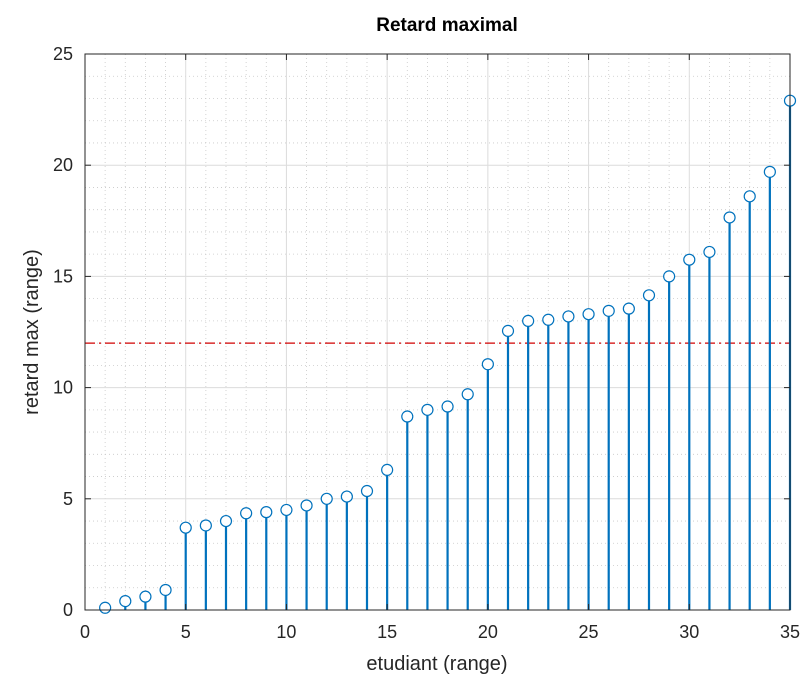 The height and width of the screenshot is (686, 806). Describe the element at coordinates (436, 664) in the screenshot. I see `x-axis-label: etudiant (range)` at that location.